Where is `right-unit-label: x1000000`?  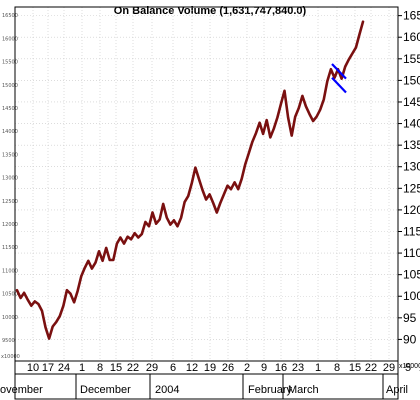
right-unit-label: x1000000 is located at coordinates (409, 366).